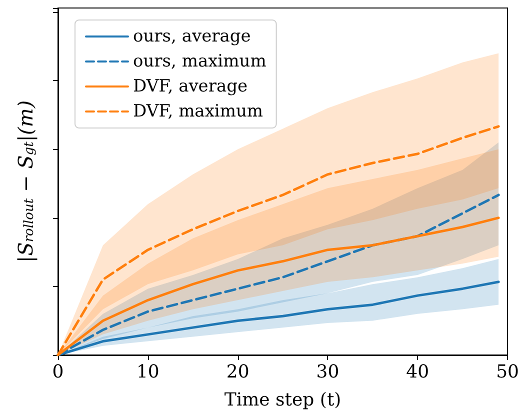 Image resolution: width=522 pixels, height=415 pixels. I want to click on x-tick-label: 50, so click(507, 372).